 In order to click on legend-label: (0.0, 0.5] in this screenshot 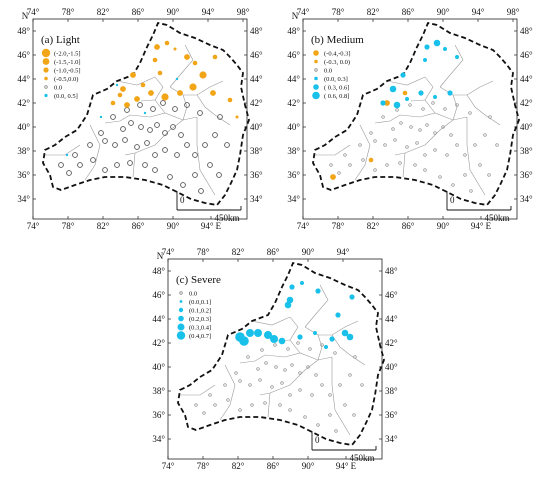, I will do `click(66, 96)`.